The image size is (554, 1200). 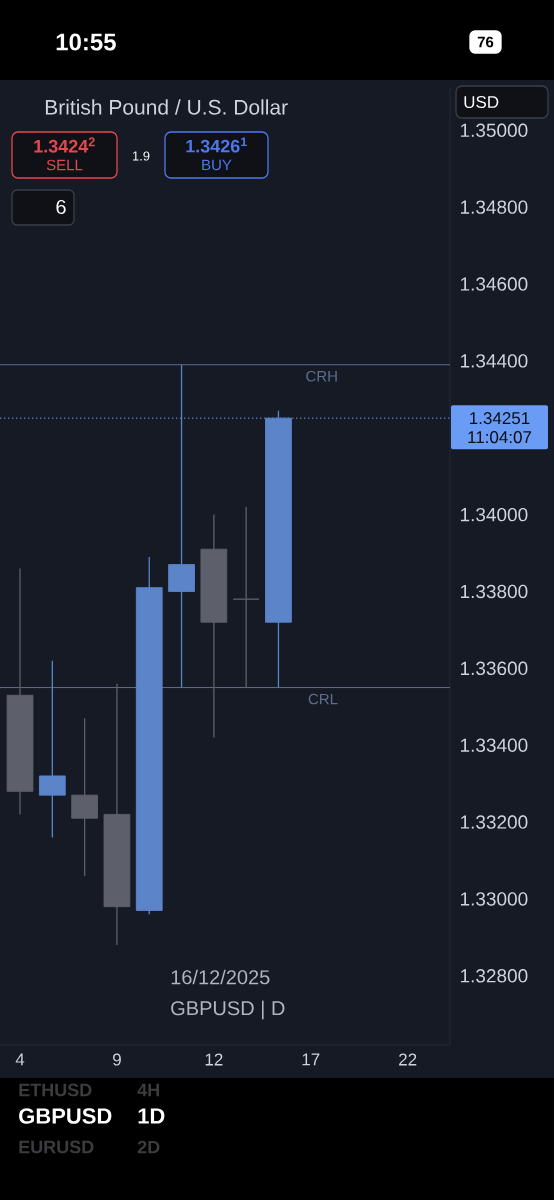 What do you see at coordinates (323, 699) in the screenshot?
I see `ref-line-label: CRL` at bounding box center [323, 699].